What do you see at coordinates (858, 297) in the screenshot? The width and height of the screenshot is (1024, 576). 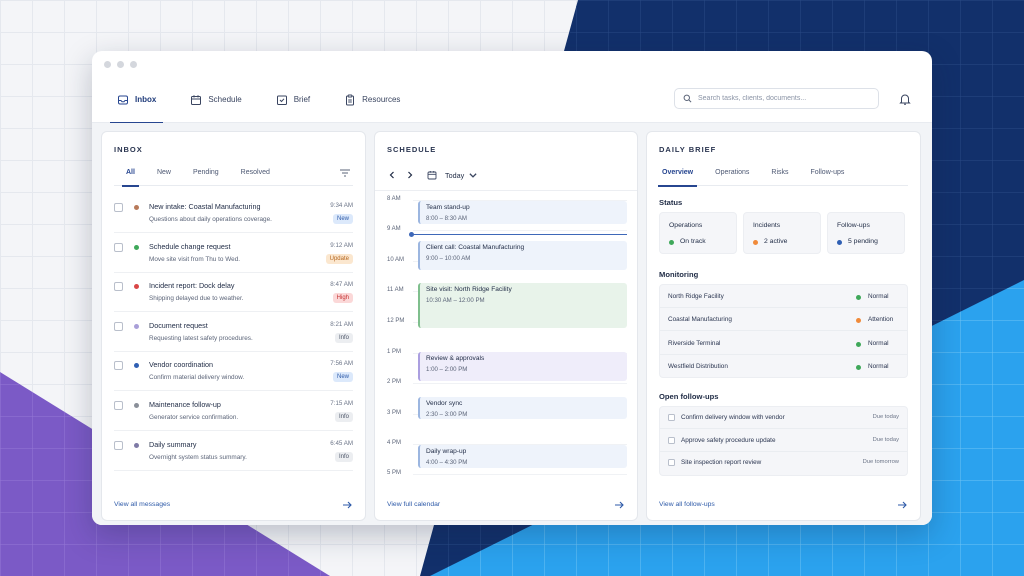 I see `monitoring-status-dot` at bounding box center [858, 297].